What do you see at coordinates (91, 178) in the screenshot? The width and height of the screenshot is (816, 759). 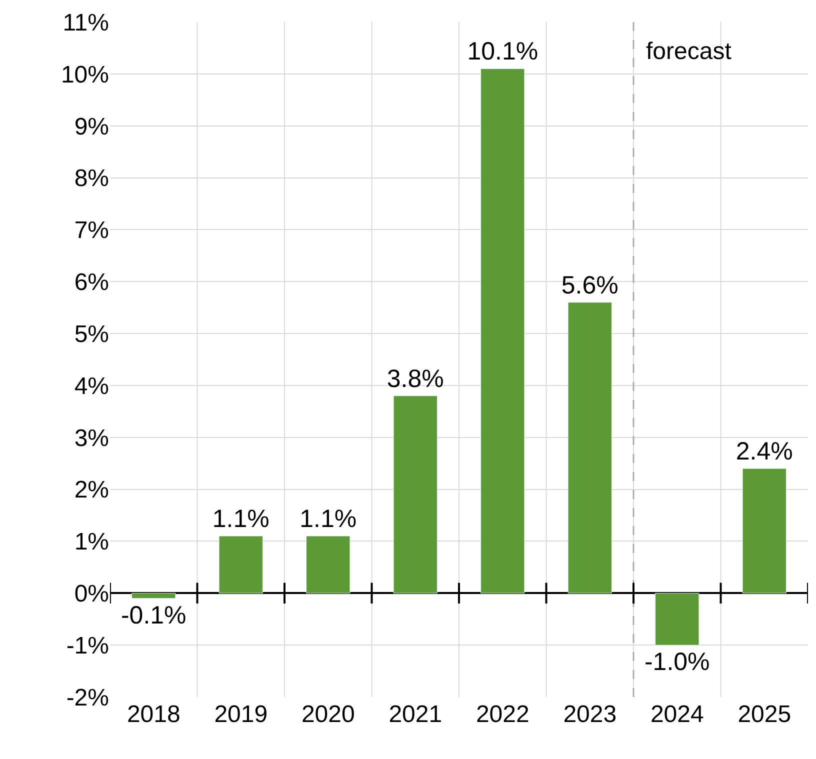 I see `y-tick-label: 8%` at bounding box center [91, 178].